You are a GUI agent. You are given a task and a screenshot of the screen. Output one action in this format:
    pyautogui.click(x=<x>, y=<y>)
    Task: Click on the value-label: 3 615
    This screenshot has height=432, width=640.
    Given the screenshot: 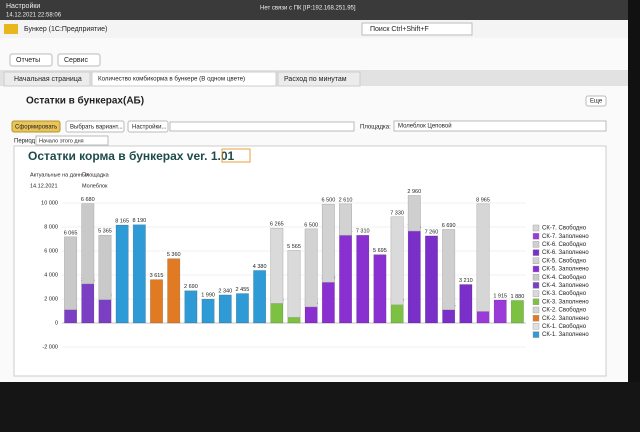 What is the action you would take?
    pyautogui.click(x=157, y=276)
    